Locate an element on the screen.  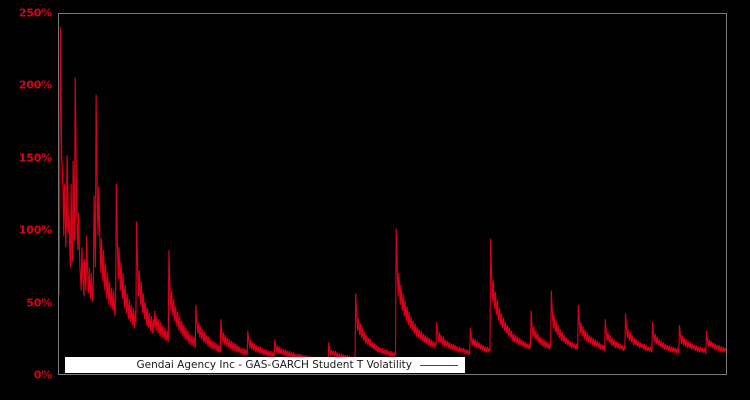
y-tick-label: 200% is located at coordinates (35, 85).